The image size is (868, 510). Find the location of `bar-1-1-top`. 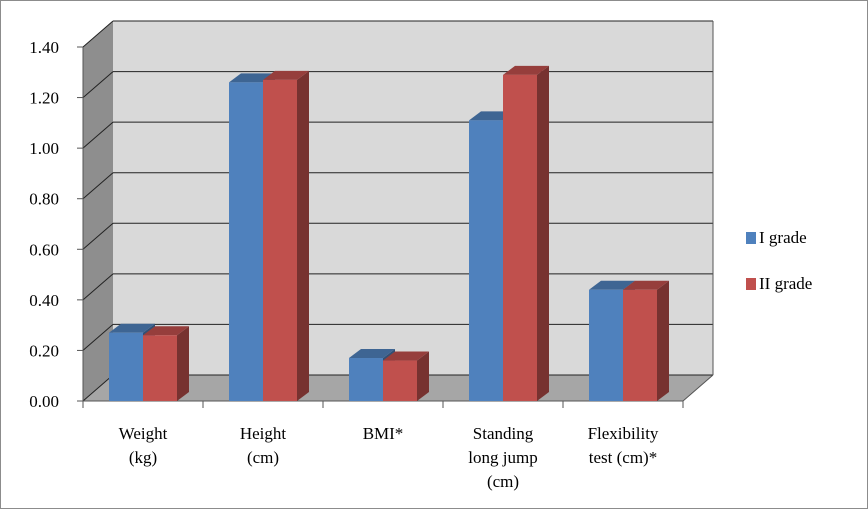

bar-1-1-top is located at coordinates (132, 328).